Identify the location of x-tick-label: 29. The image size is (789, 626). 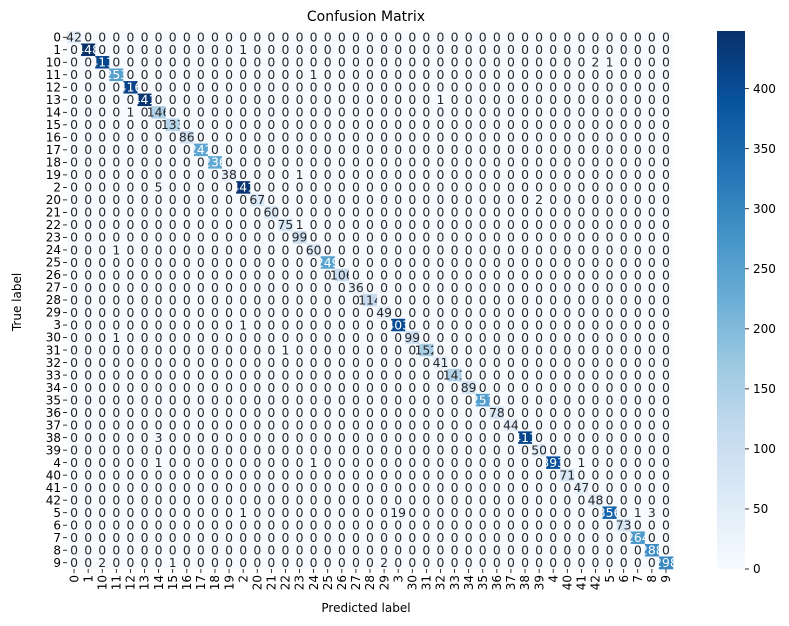
(384, 582).